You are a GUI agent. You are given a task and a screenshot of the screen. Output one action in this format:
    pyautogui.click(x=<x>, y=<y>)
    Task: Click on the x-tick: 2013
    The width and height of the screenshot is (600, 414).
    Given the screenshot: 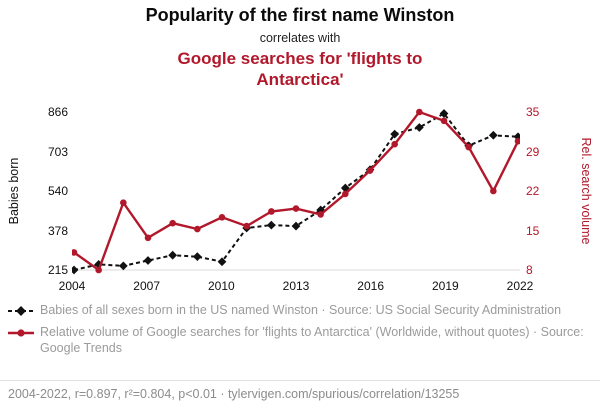 What is the action you would take?
    pyautogui.click(x=296, y=286)
    